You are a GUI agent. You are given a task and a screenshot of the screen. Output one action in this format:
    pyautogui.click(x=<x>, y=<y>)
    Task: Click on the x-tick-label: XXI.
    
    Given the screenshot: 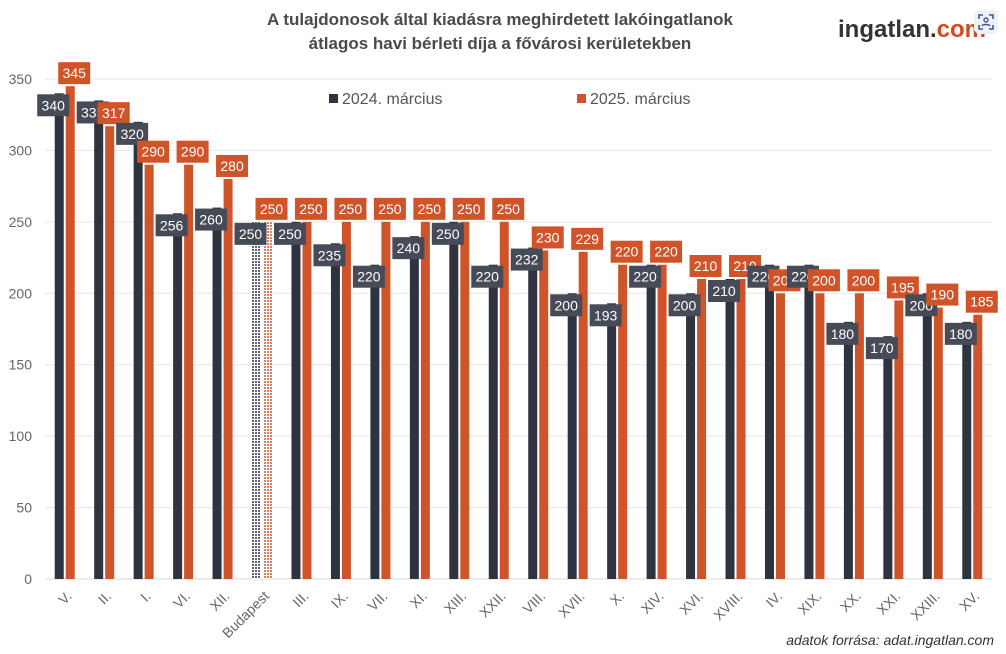 What is the action you would take?
    pyautogui.click(x=888, y=603)
    